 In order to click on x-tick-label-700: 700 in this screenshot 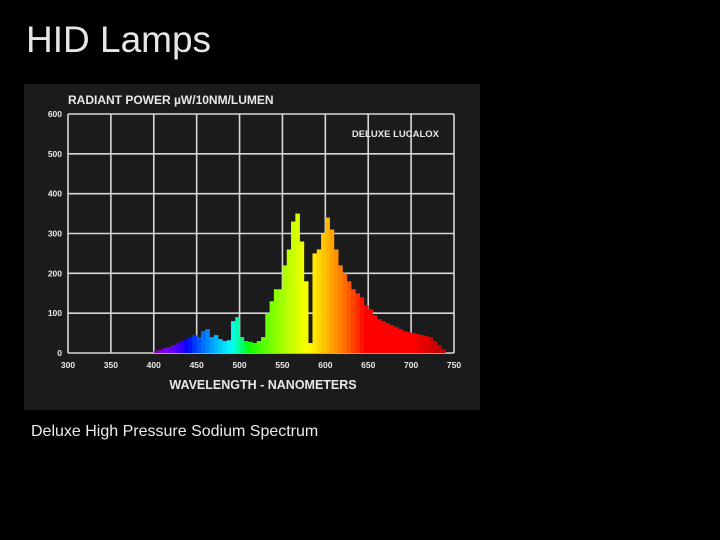, I will do `click(411, 365)`.